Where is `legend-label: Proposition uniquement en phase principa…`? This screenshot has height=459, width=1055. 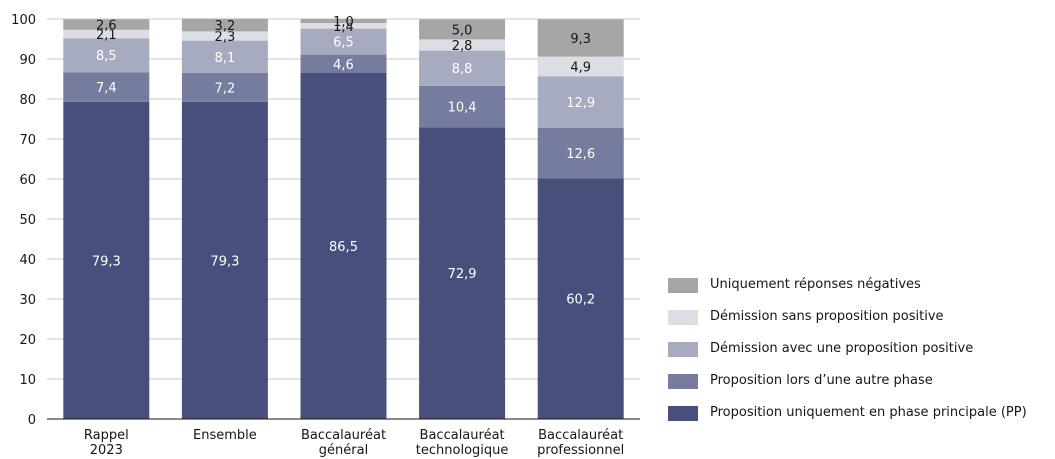 legend-label: Proposition uniquement en phase principa… is located at coordinates (868, 413).